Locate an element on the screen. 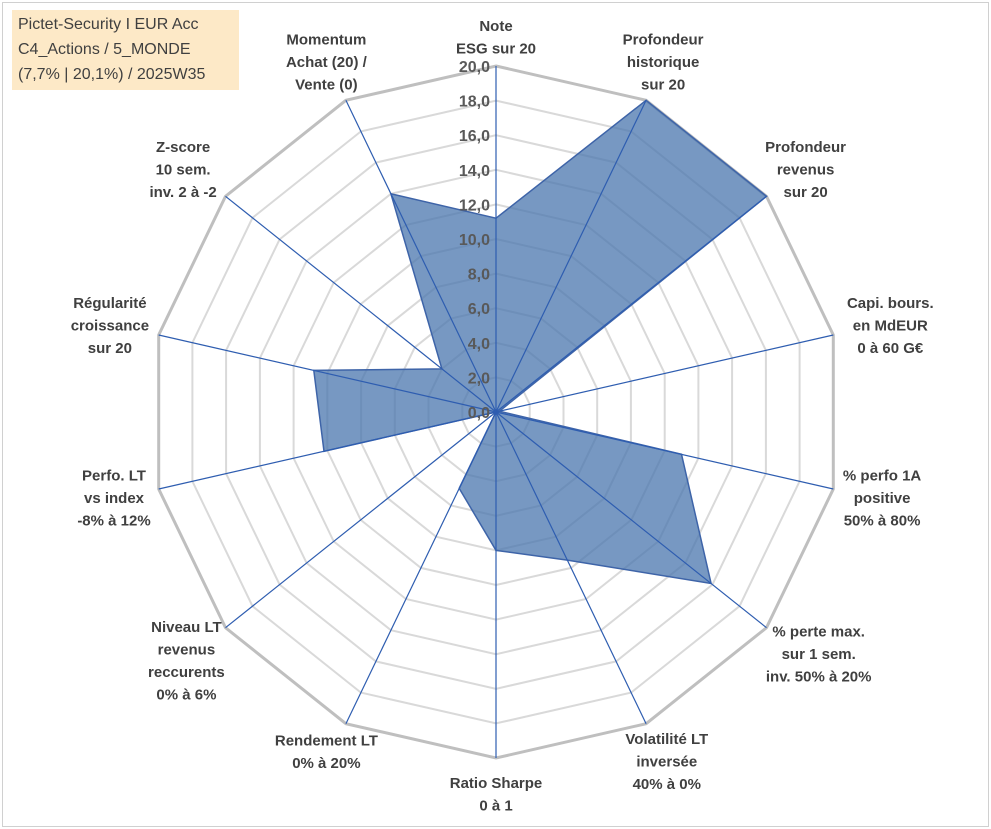 This screenshot has height=829, width=991. axis-label-12-line-3: sur 20 is located at coordinates (110, 348).